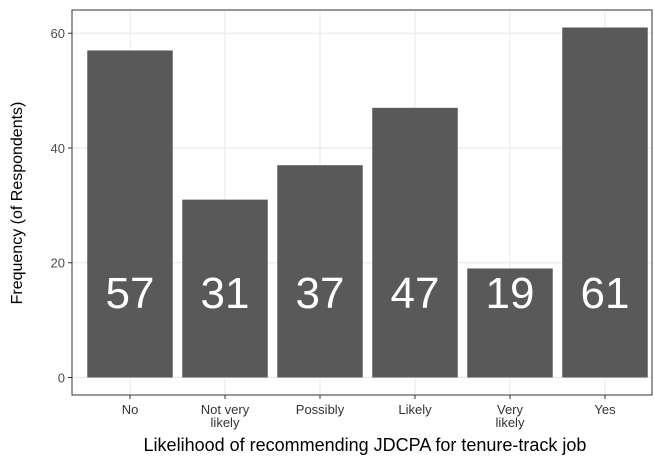 The image size is (654, 456). Describe the element at coordinates (58, 33) in the screenshot. I see `y-tick-label: 60` at that location.